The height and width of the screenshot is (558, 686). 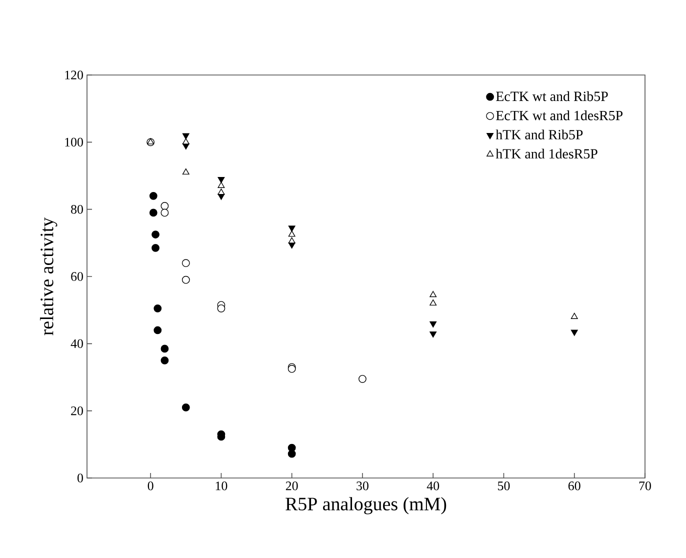 What do you see at coordinates (433, 486) in the screenshot?
I see `x-tick-label: 40` at bounding box center [433, 486].